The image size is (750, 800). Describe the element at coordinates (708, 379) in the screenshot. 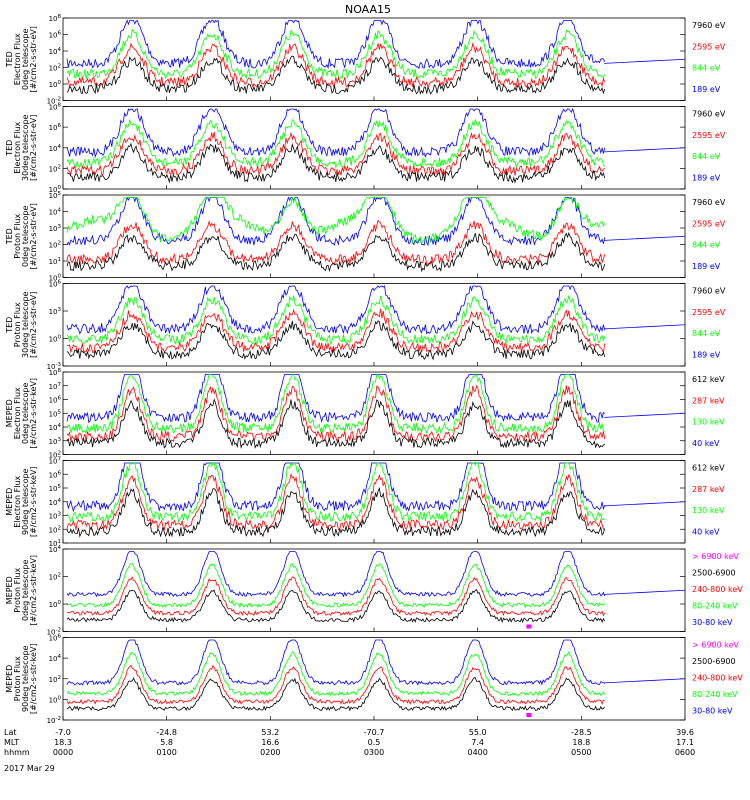

I see `legend-entry: 612 keV` at that location.